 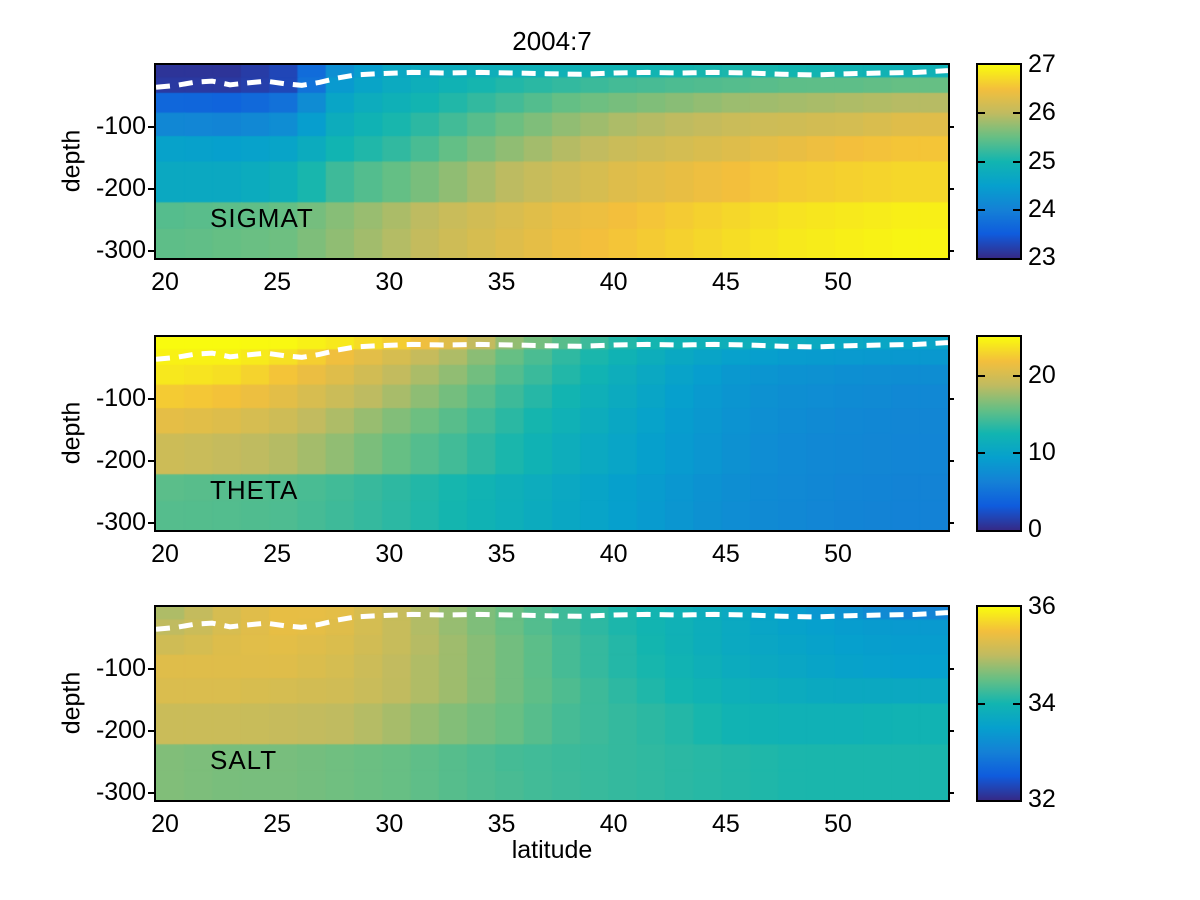 I want to click on colorbar-tick-label: 32, so click(x=1042, y=799).